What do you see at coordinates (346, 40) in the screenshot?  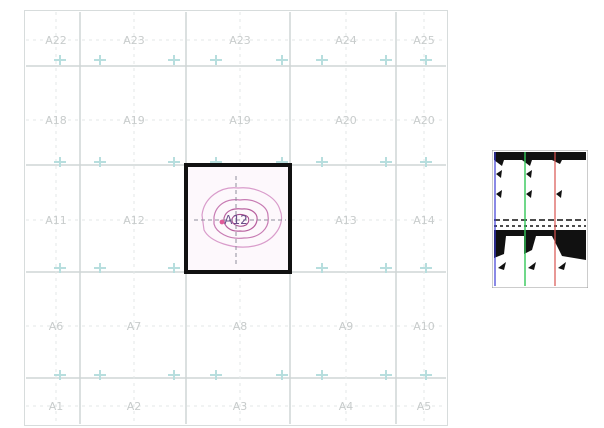 I see `tile-label: A24` at bounding box center [346, 40].